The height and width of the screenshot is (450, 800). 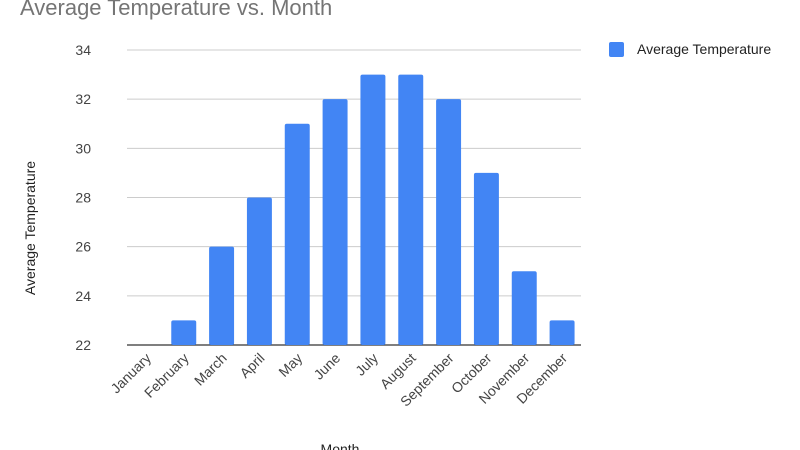 What do you see at coordinates (411, 209) in the screenshot?
I see `bar-august` at bounding box center [411, 209].